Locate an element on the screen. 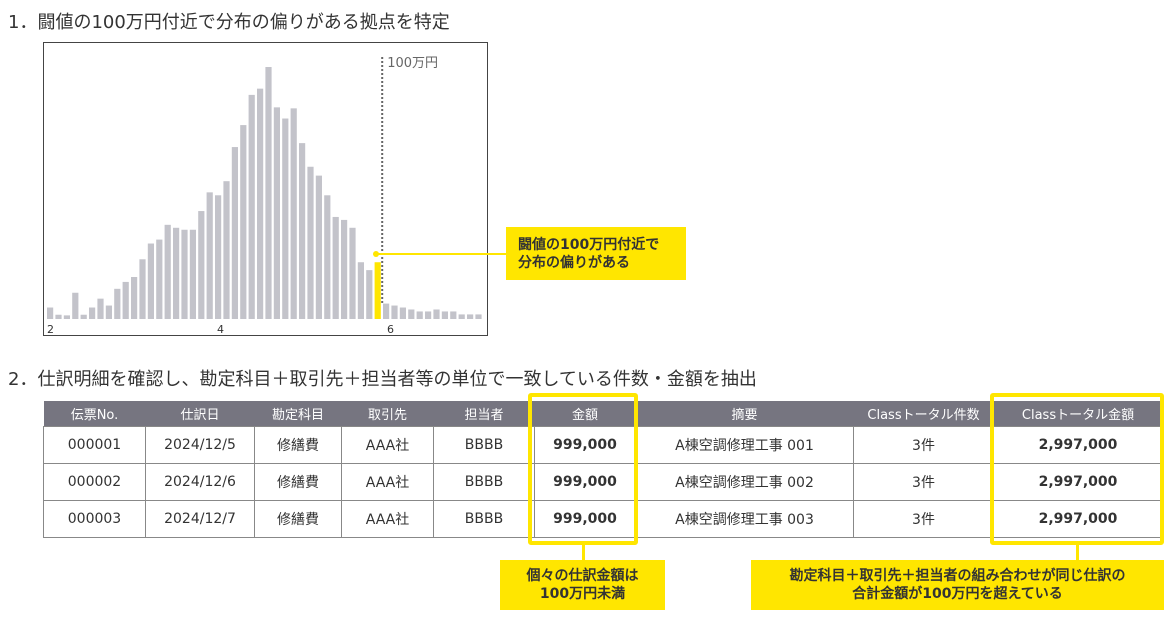 The width and height of the screenshot is (1170, 619). callout-line: 100万円未満 is located at coordinates (582, 594).